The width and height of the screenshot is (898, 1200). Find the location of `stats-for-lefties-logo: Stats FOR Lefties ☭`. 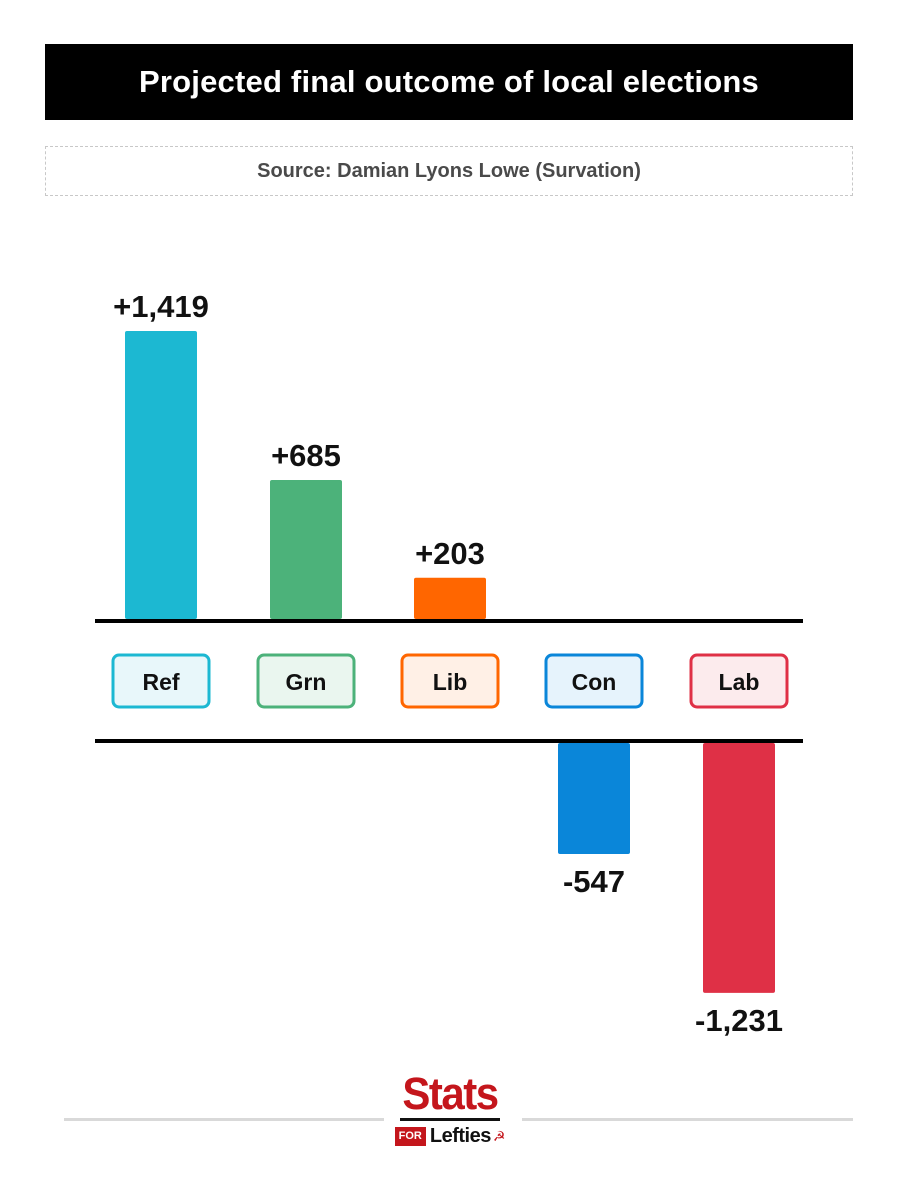

stats-for-lefties-logo: Stats FOR Lefties ☭ is located at coordinates (449, 1108).